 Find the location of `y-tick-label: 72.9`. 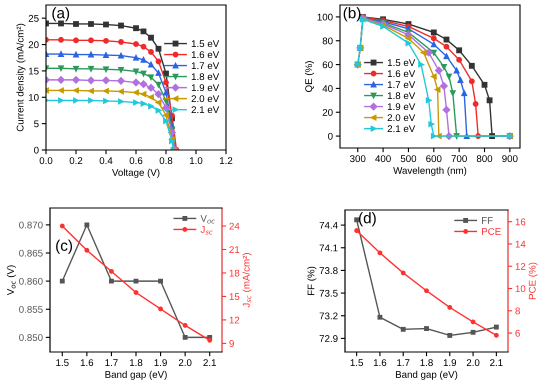

y-tick-label: 72.9 is located at coordinates (329, 338).